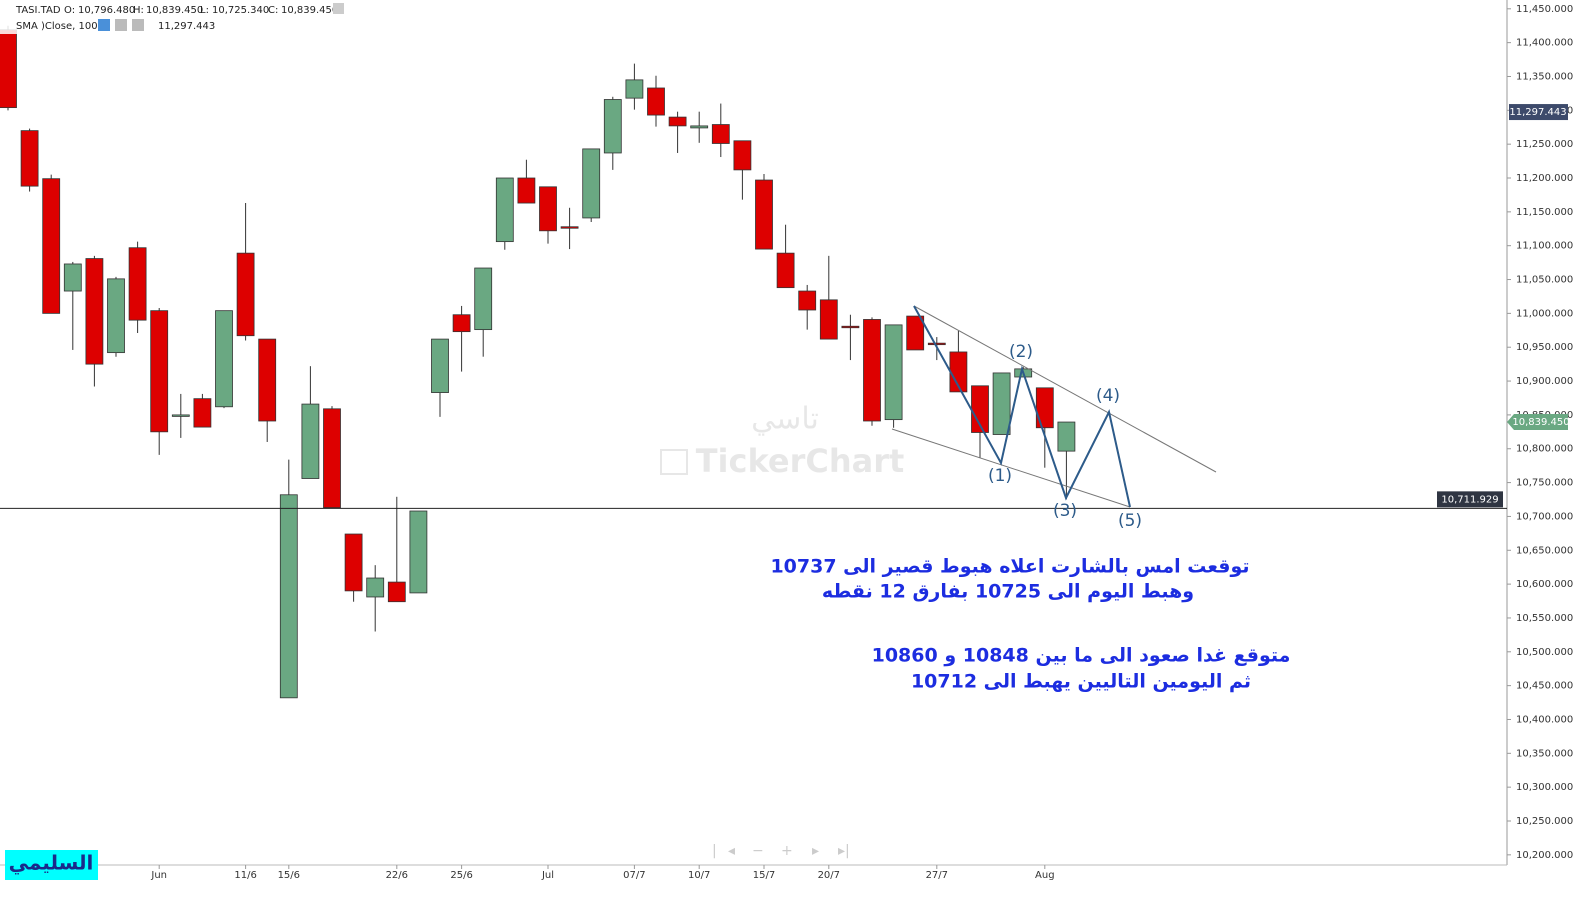  Describe the element at coordinates (758, 851) in the screenshot. I see `nav-zoom-out: −` at that location.